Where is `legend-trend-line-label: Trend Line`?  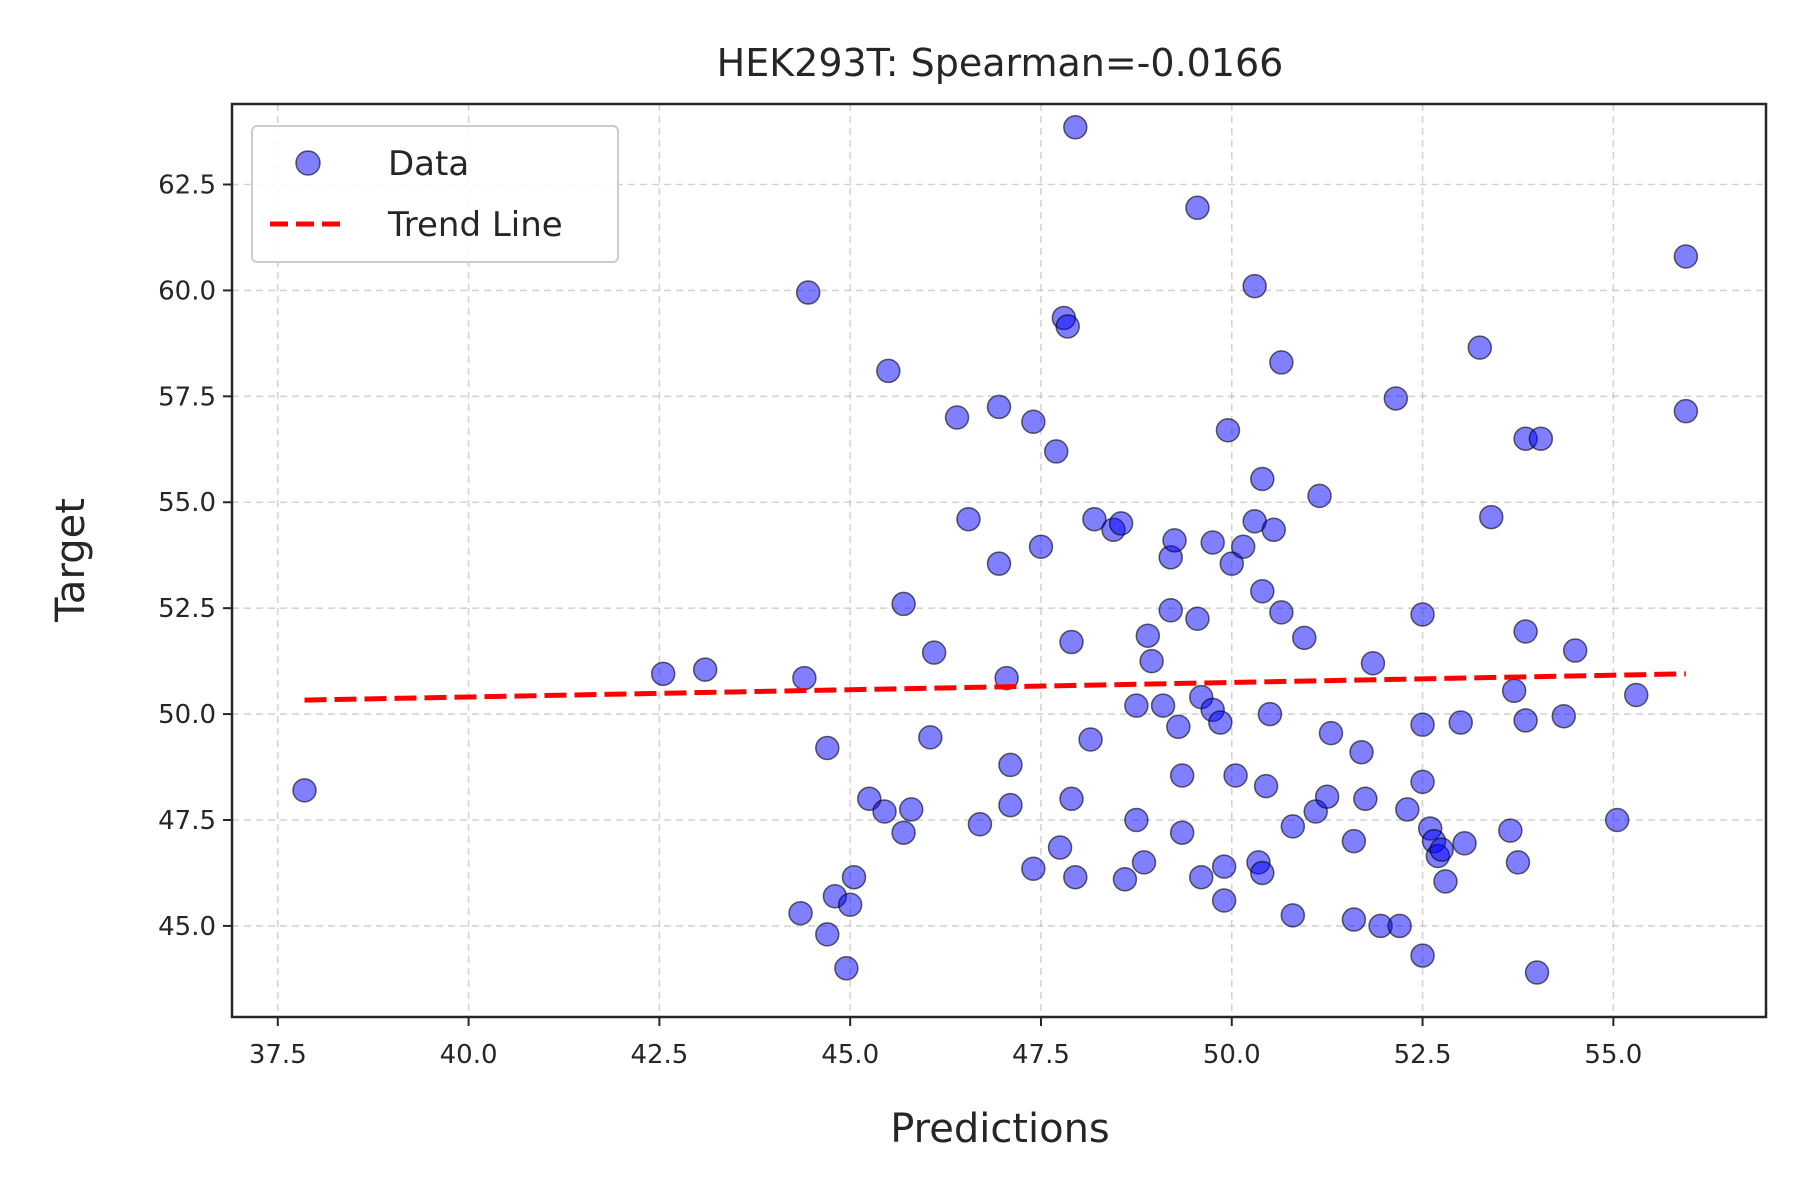 legend-trend-line-label: Trend Line is located at coordinates (475, 225).